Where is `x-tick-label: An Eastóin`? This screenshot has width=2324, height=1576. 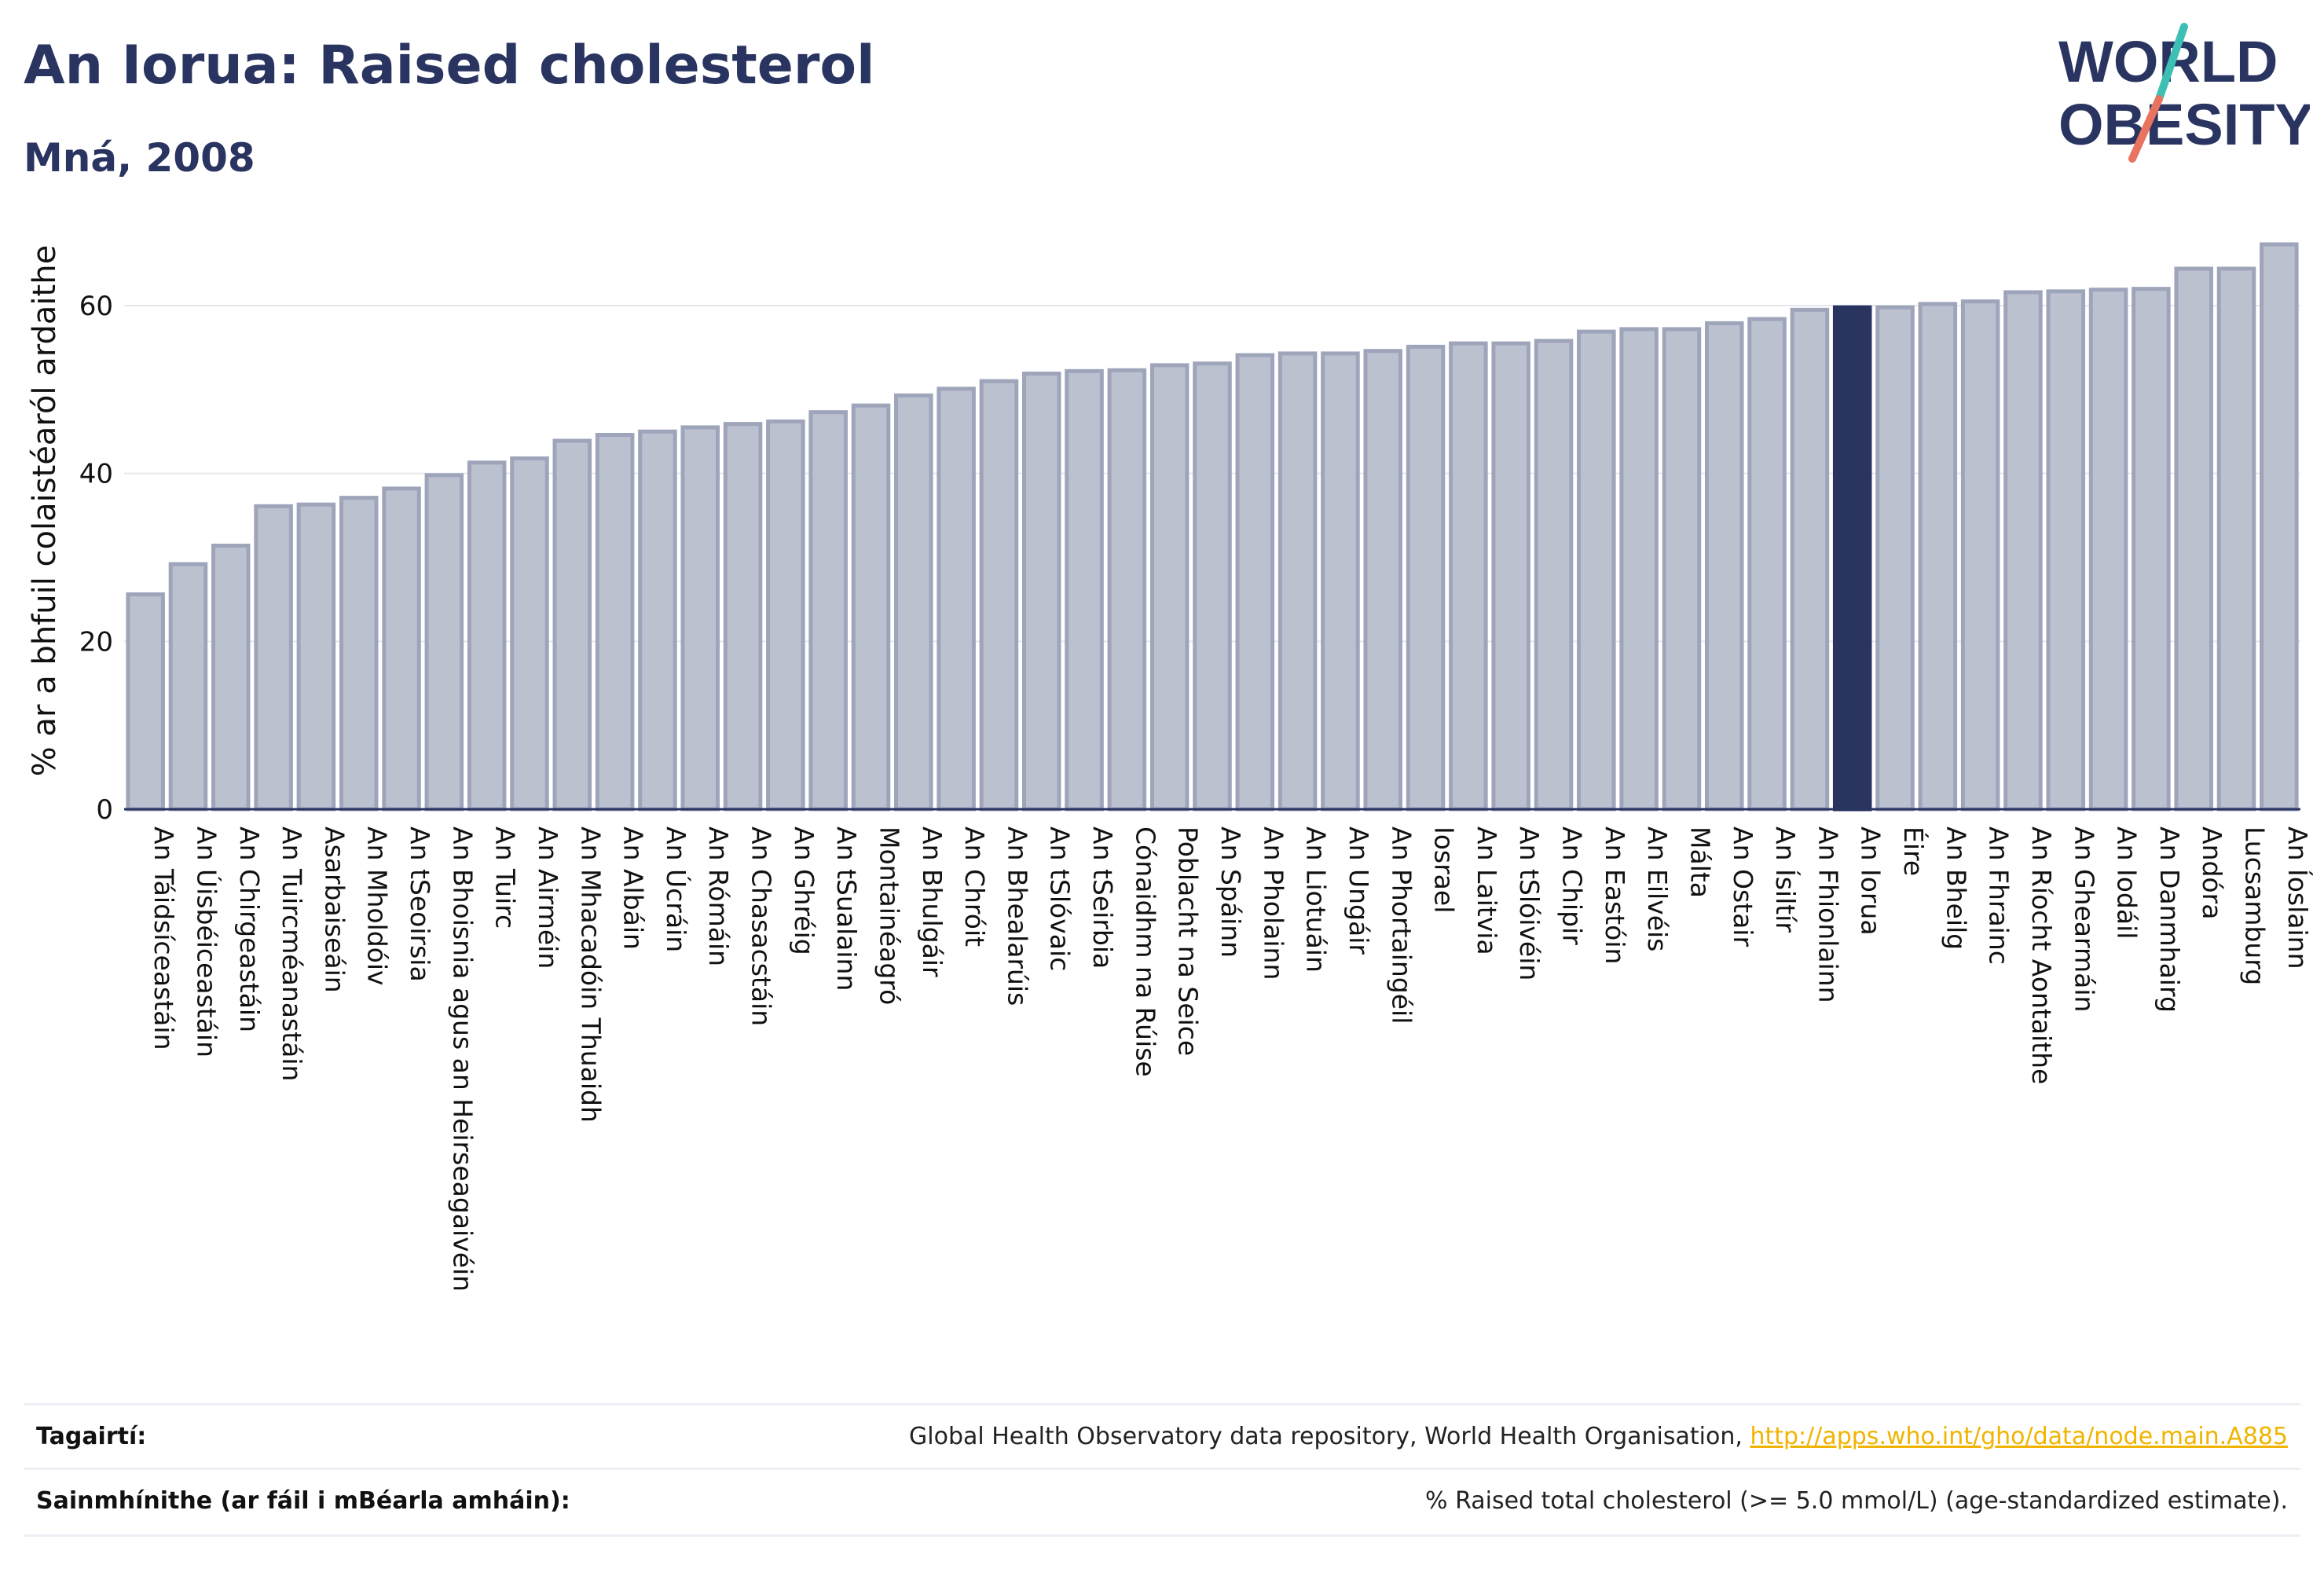 x-tick-label: An Eastóin is located at coordinates (1615, 895).